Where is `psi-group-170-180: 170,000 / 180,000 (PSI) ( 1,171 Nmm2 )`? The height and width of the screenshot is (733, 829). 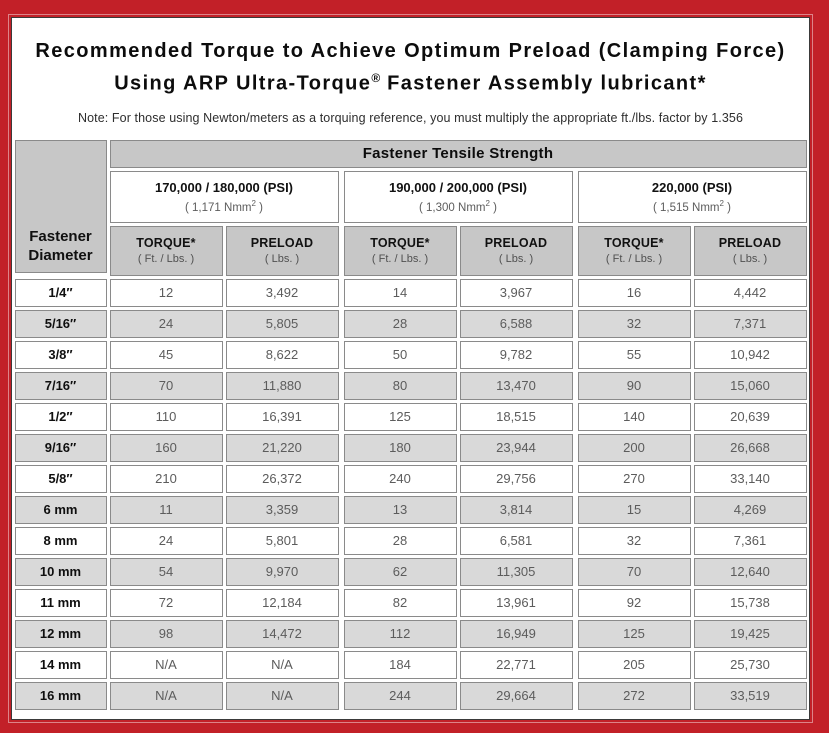 psi-group-170-180: 170,000 / 180,000 (PSI) ( 1,171 Nmm2 ) is located at coordinates (224, 196).